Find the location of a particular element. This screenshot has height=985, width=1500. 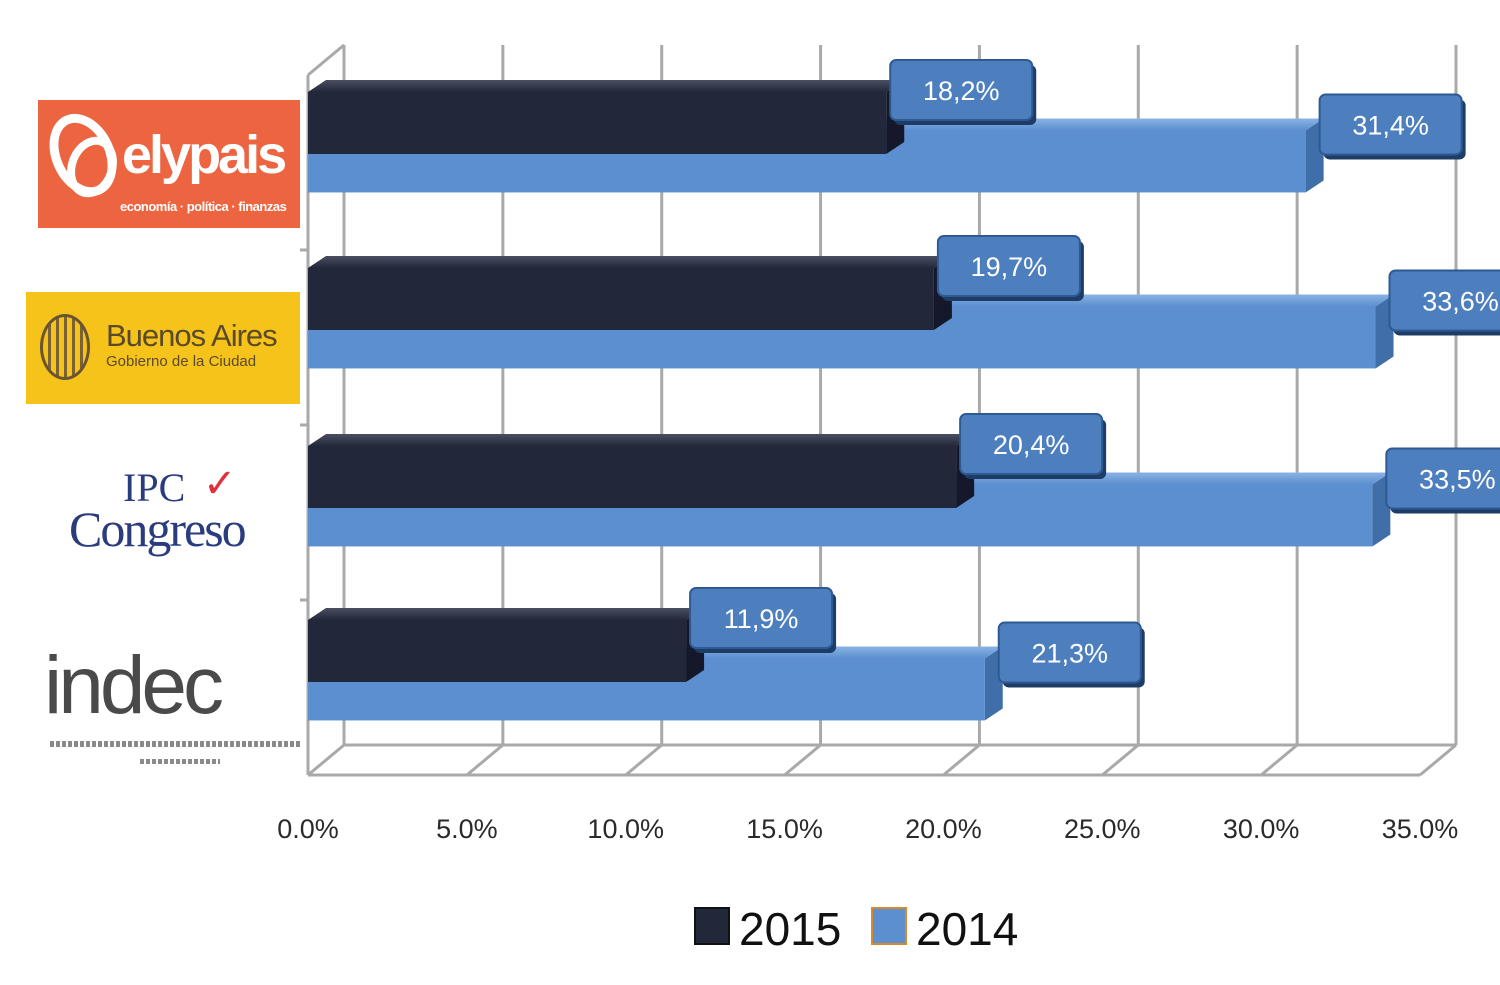

x-tick-label: 15.0% is located at coordinates (784, 829).